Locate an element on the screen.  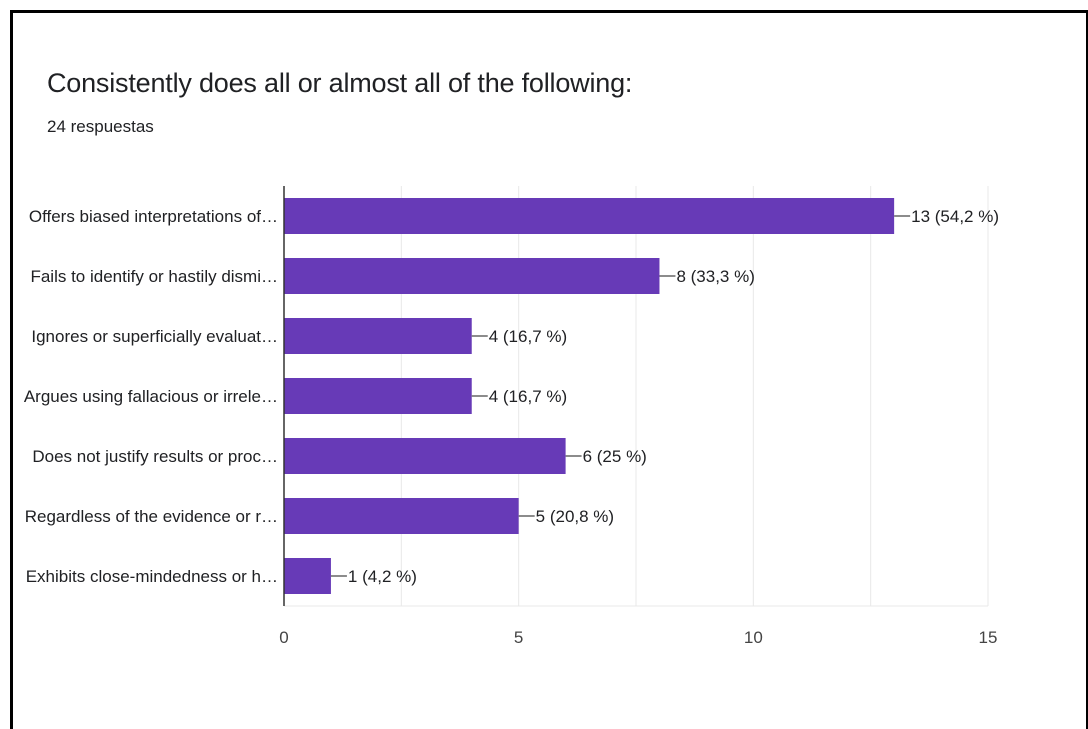
data-label: 13 (54,2 %) is located at coordinates (955, 216).